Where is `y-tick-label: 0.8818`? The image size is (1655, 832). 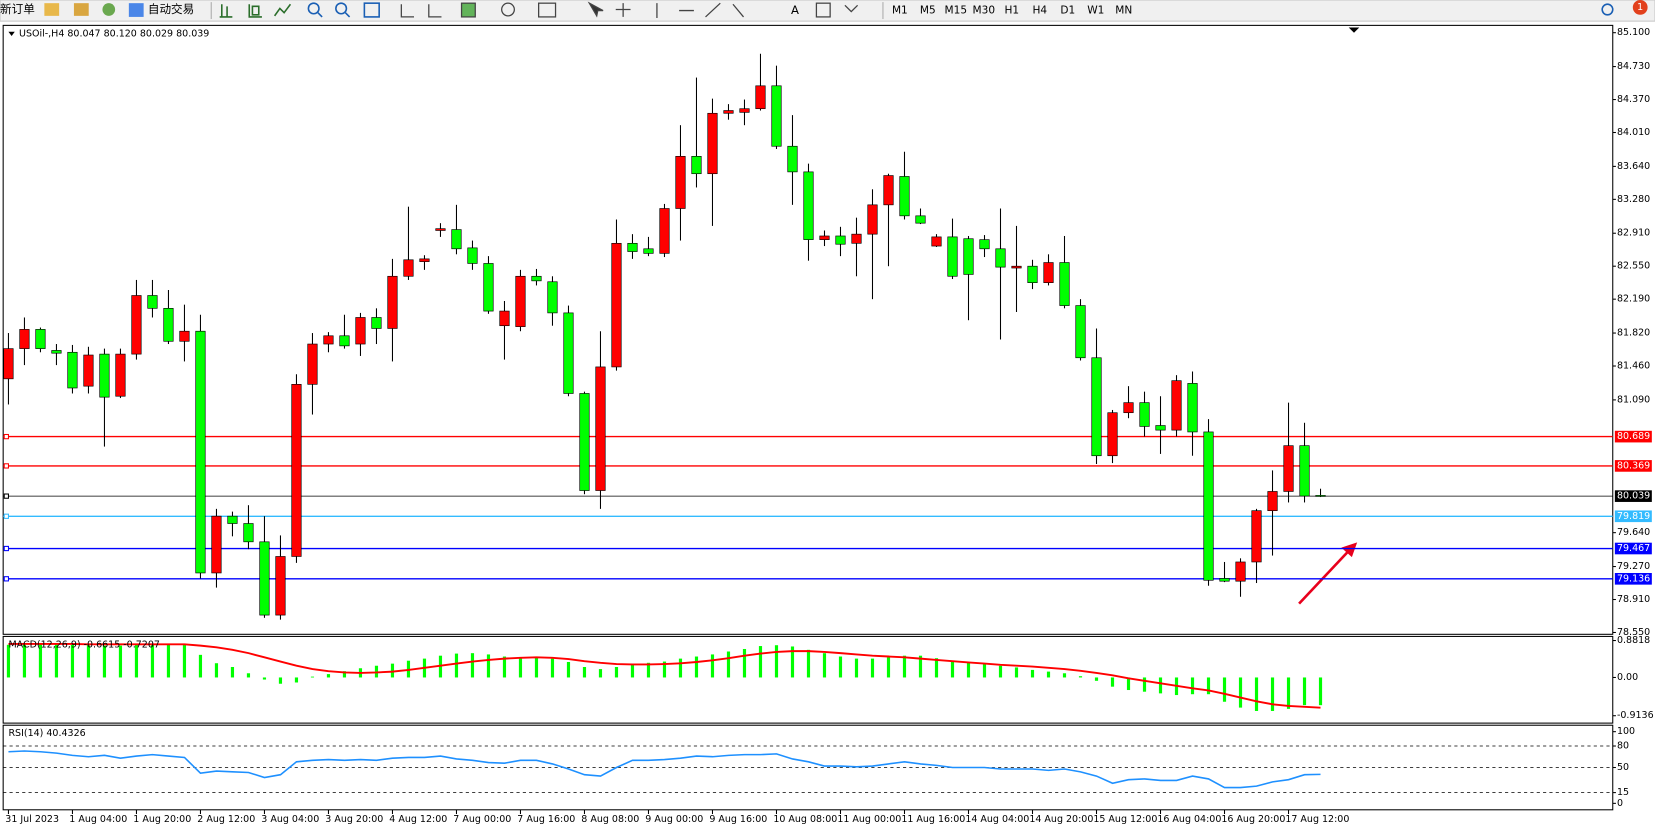 y-tick-label: 0.8818 is located at coordinates (1633, 640).